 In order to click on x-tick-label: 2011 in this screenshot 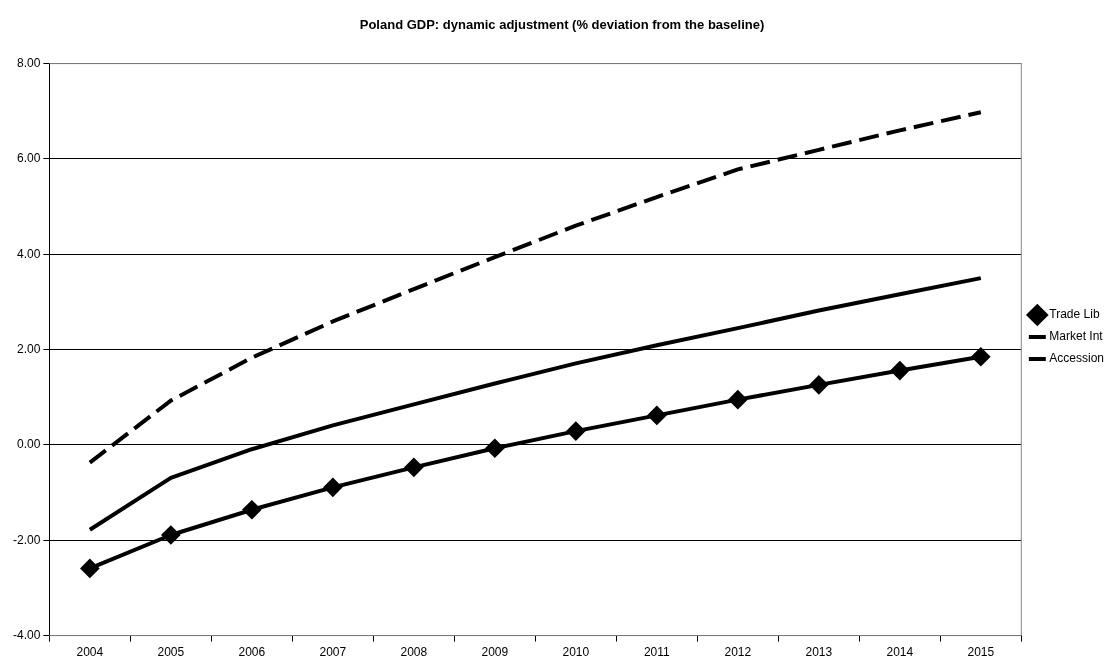, I will do `click(657, 652)`.